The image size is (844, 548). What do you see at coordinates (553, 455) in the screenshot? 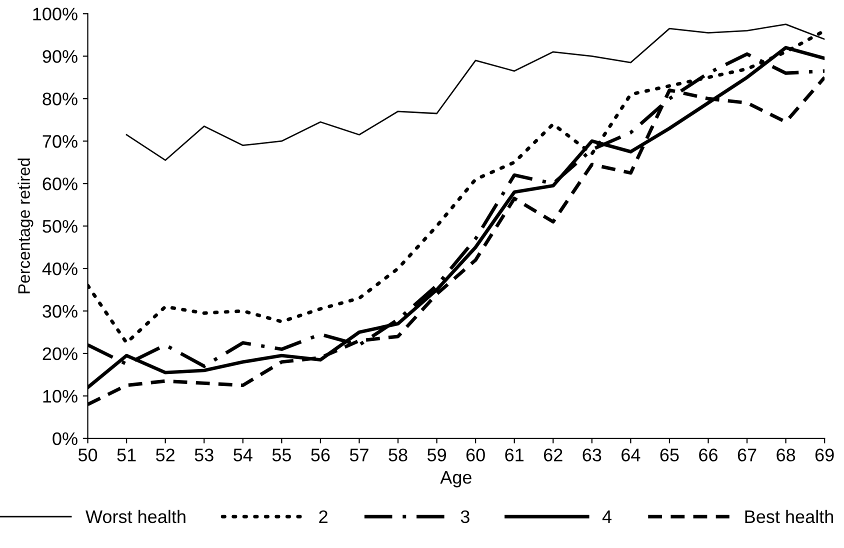
I see `x-tick-label: 62` at bounding box center [553, 455].